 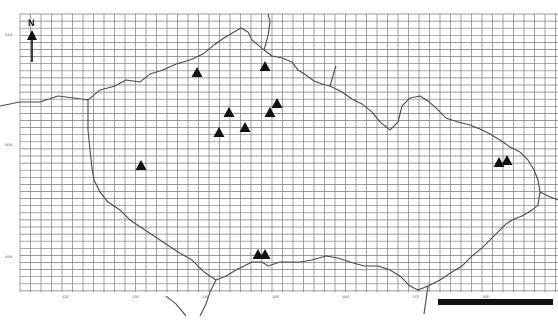 I want to click on border-south-a, so click(x=208, y=298).